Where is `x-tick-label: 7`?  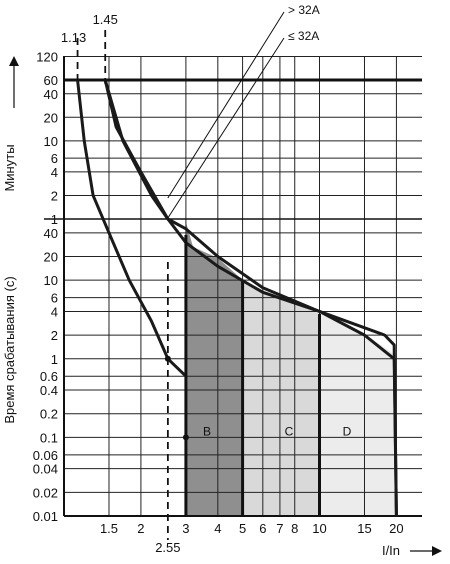
x-tick-label: 7 is located at coordinates (279, 528).